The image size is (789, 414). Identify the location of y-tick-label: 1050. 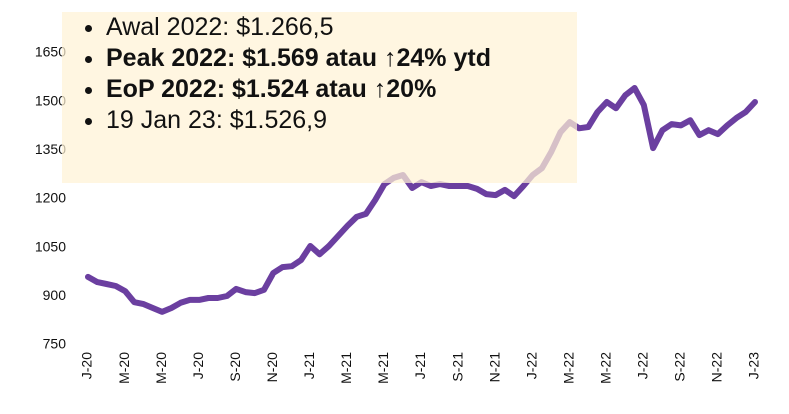
(50, 246).